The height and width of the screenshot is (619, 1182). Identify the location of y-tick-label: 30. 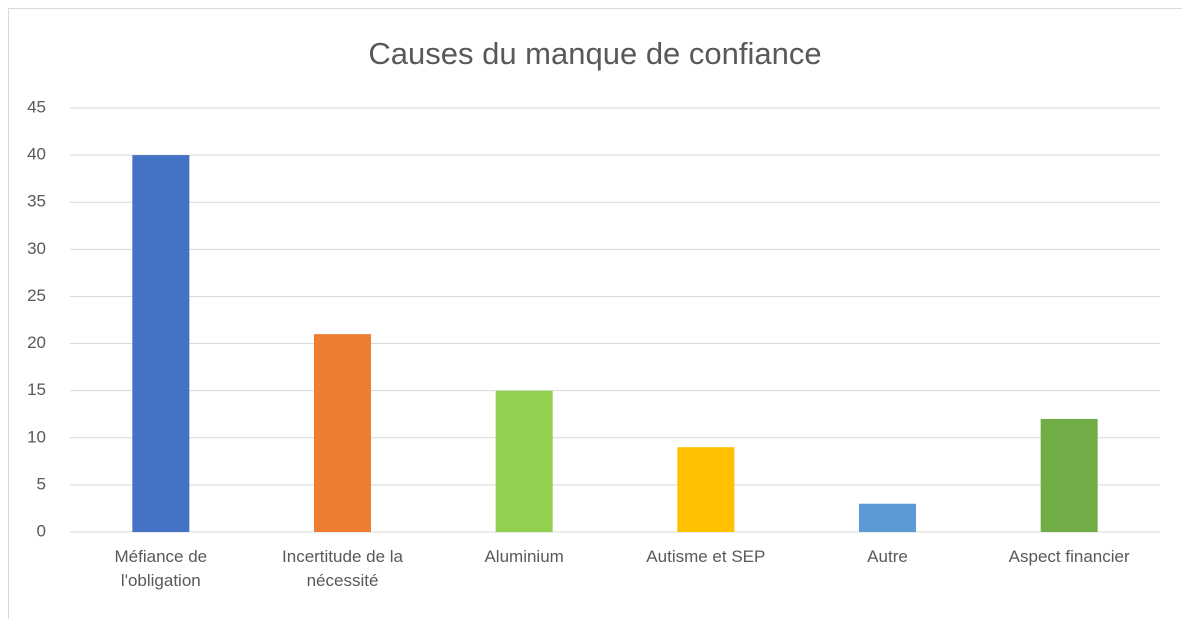
(36, 248).